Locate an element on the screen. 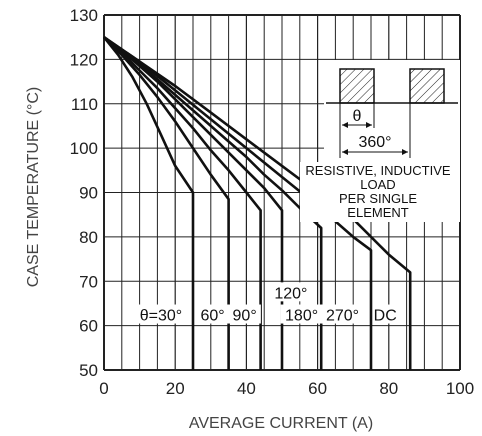  y-tick-label: 110 is located at coordinates (84, 104).